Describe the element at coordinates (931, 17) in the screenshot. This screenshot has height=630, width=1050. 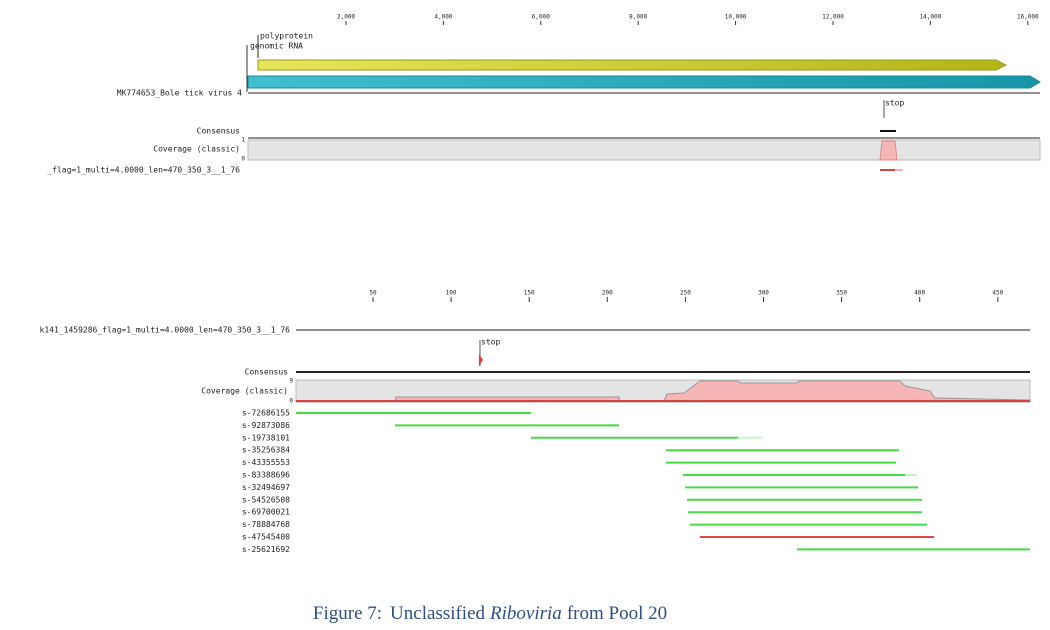
I see `ruler-label: 14,000` at that location.